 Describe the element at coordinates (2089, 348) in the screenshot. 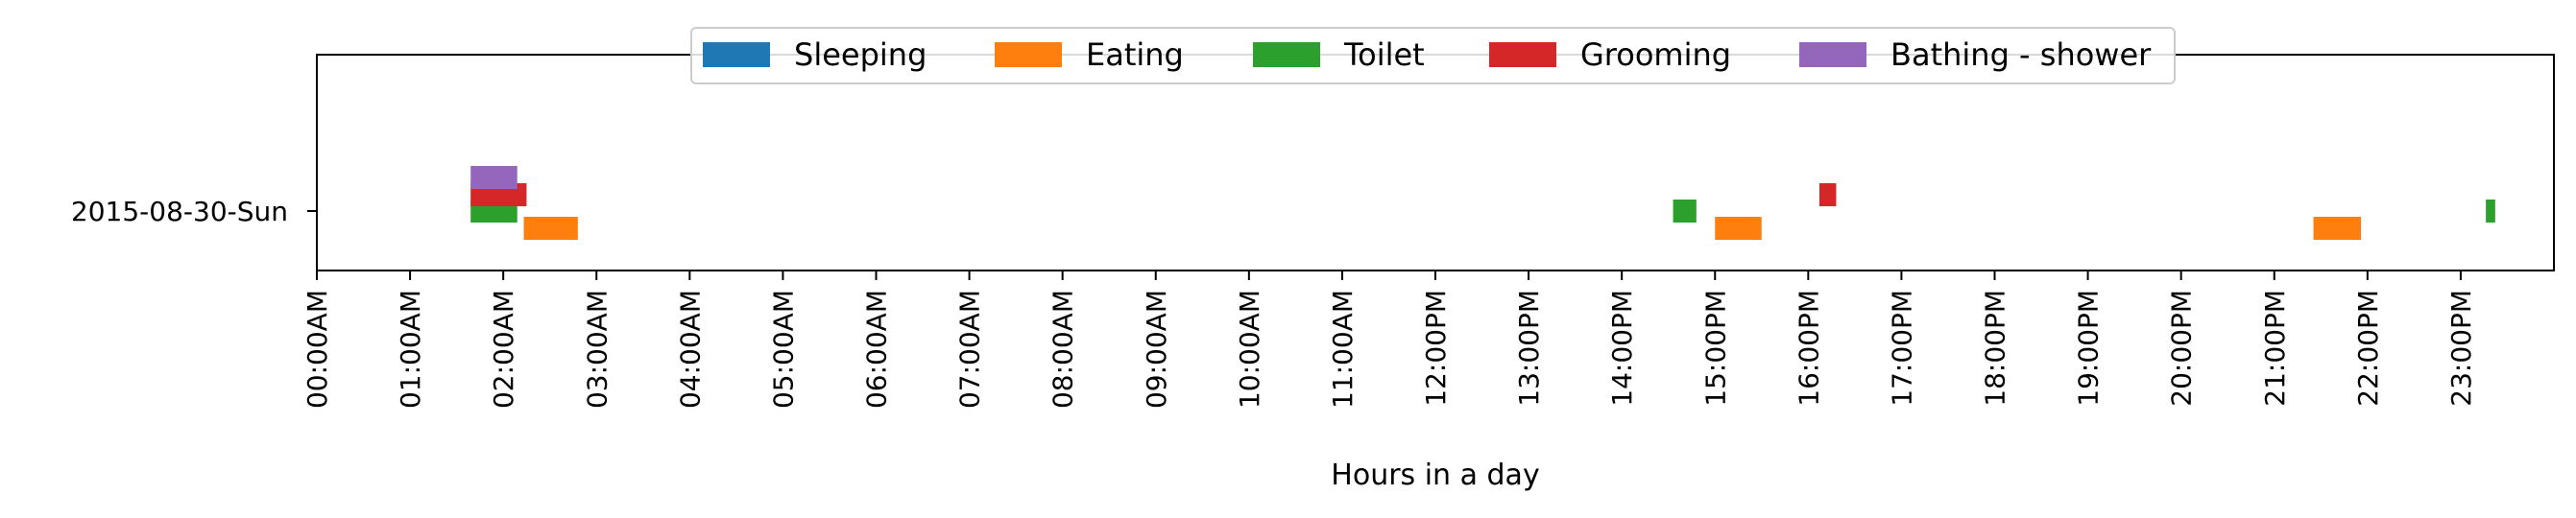

I see `x-tick-label: 19:00PM` at that location.